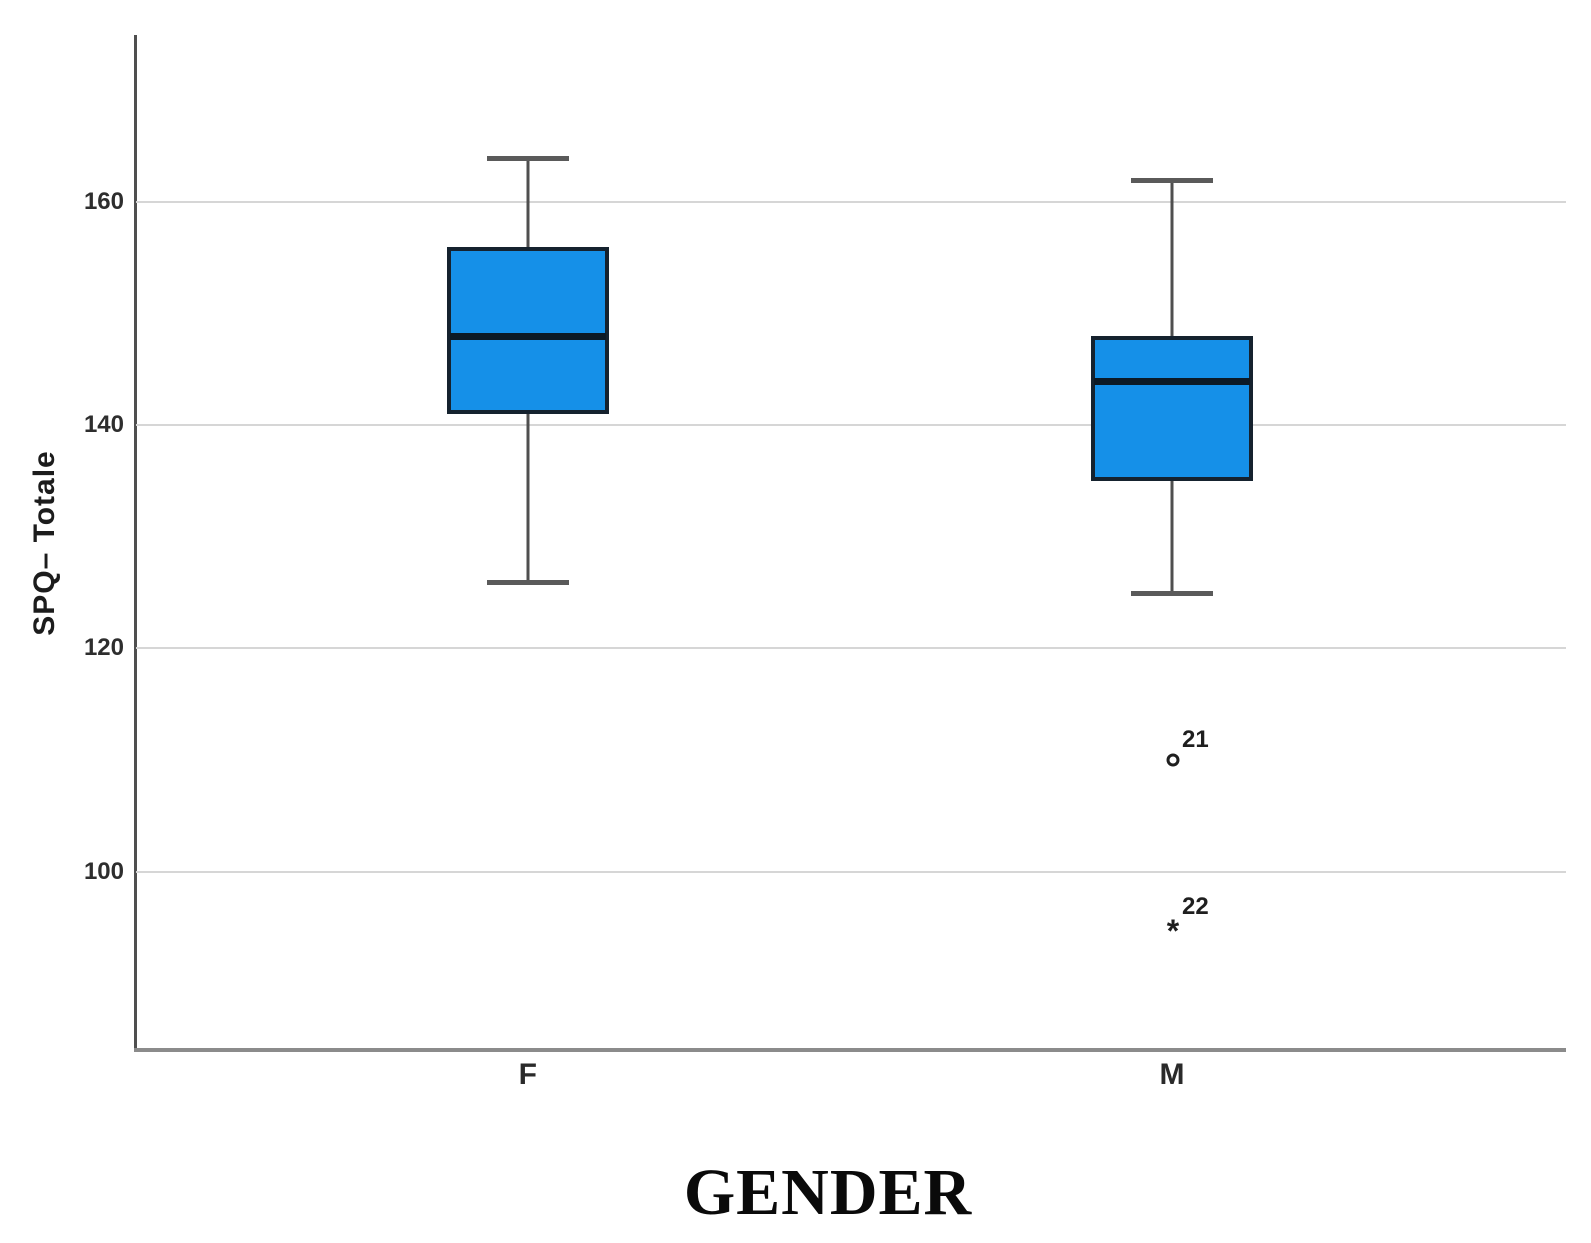  Describe the element at coordinates (528, 498) in the screenshot. I see `boxplot-f-lower-whisker-stem` at that location.